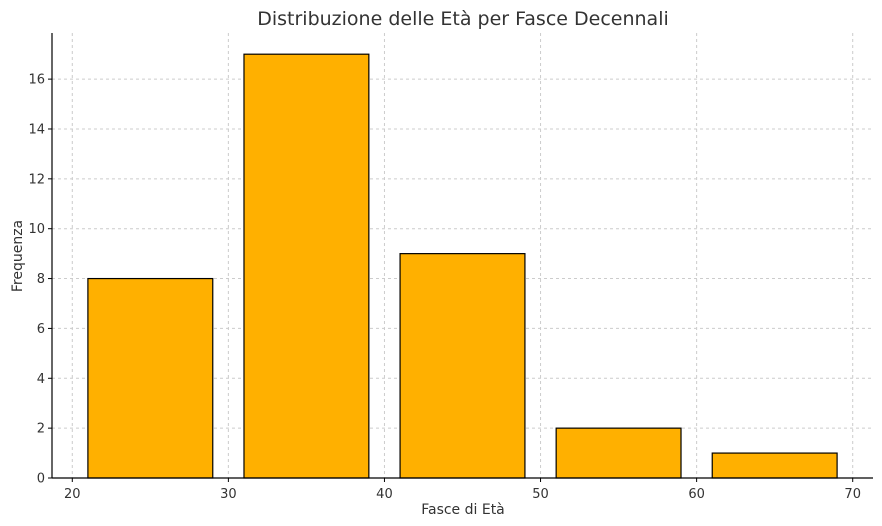 Image resolution: width=882 pixels, height=526 pixels. I want to click on y-tick-label: 10, so click(36, 229).